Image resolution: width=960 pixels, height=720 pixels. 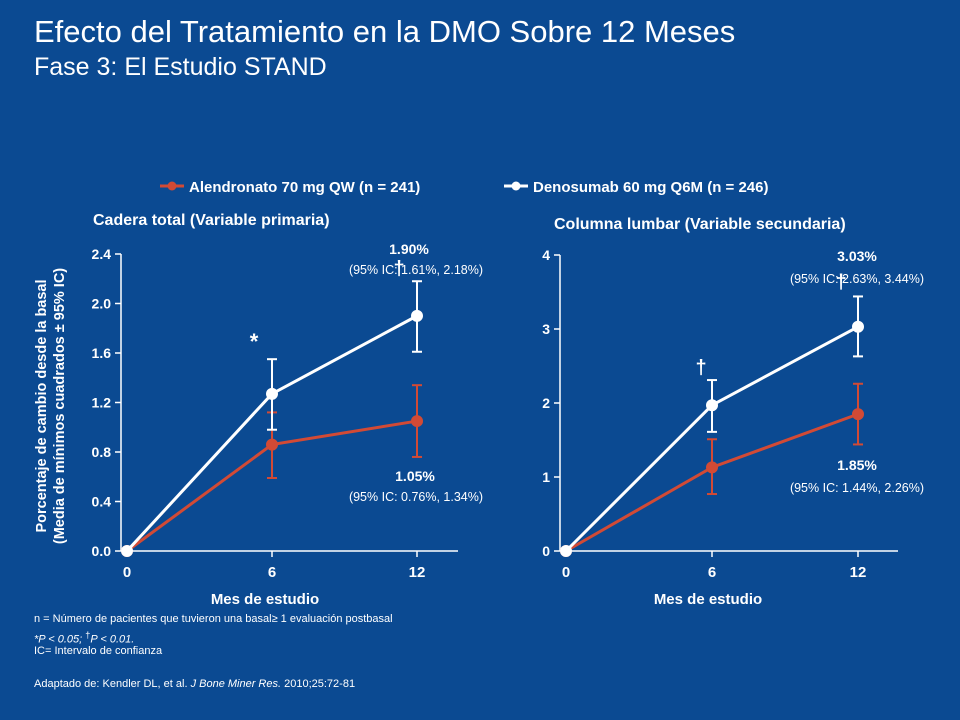 I want to click on chart1-ytick-label: 1.6, so click(x=102, y=353).